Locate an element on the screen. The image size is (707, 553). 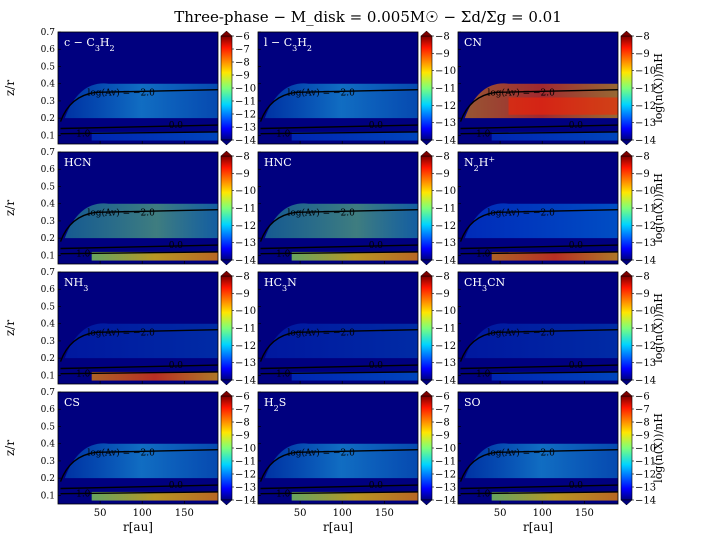
species-label: HNC is located at coordinates (278, 162).